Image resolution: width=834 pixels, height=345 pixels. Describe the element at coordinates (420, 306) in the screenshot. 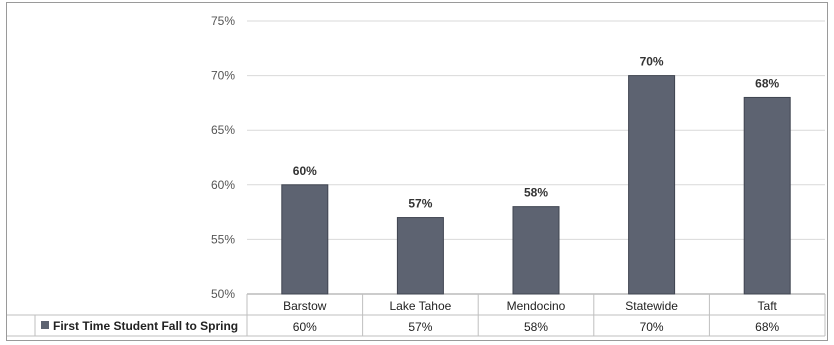

I see `category-label: Lake Tahoe` at that location.